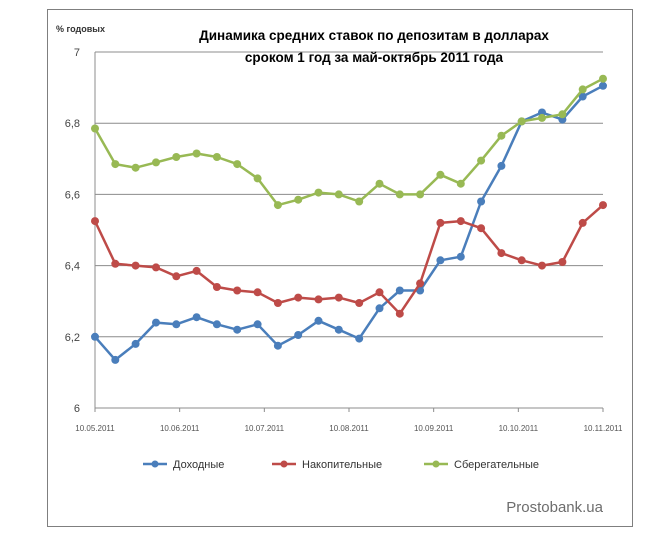 This screenshot has width=667, height=549. What do you see at coordinates (77, 409) in the screenshot?
I see `y-tick-label: 6` at bounding box center [77, 409].